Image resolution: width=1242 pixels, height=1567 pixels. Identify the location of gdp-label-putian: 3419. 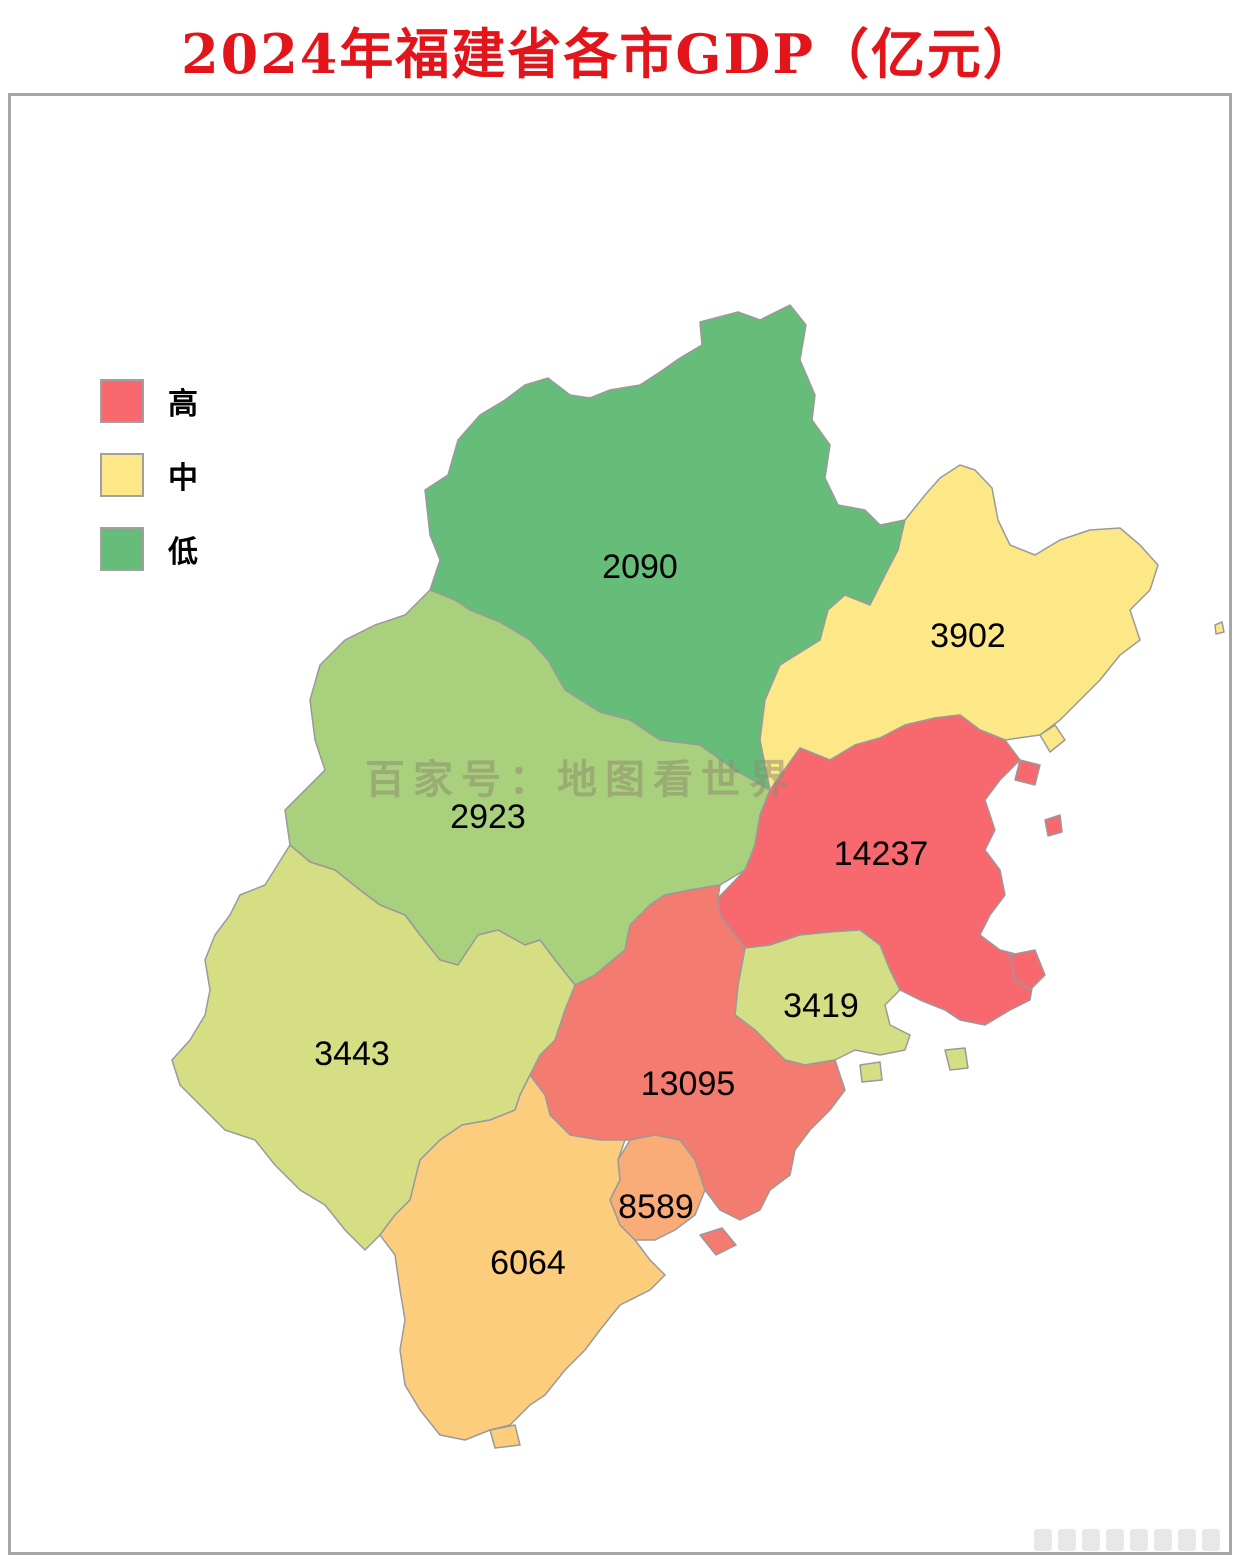
(821, 1006).